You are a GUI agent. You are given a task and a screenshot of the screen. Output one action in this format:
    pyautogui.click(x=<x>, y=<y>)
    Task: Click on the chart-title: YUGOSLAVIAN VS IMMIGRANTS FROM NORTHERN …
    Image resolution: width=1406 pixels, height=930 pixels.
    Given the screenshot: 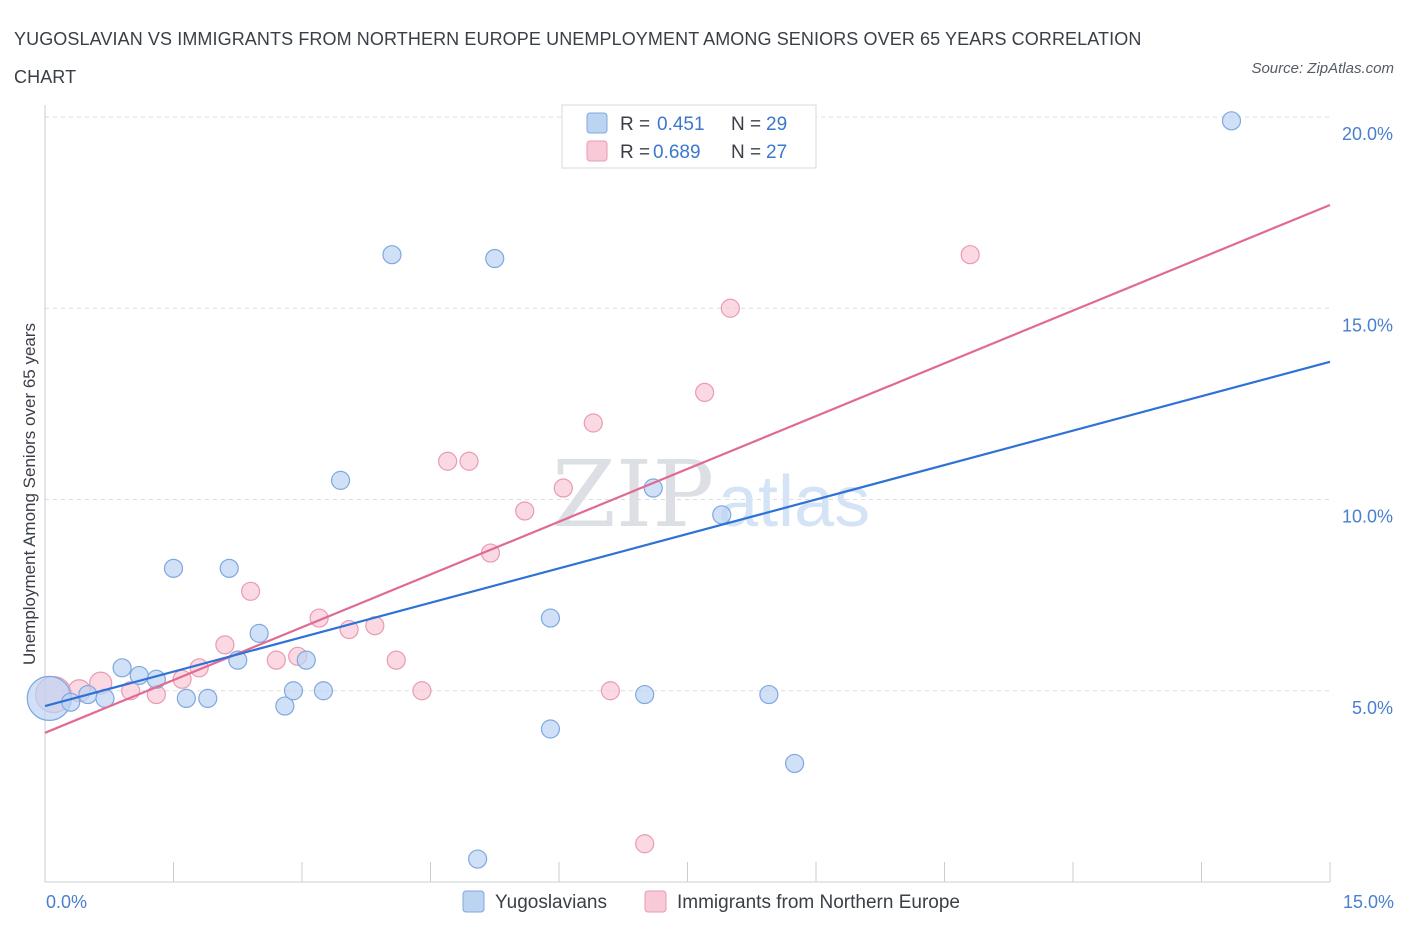 What is the action you would take?
    pyautogui.click(x=578, y=58)
    